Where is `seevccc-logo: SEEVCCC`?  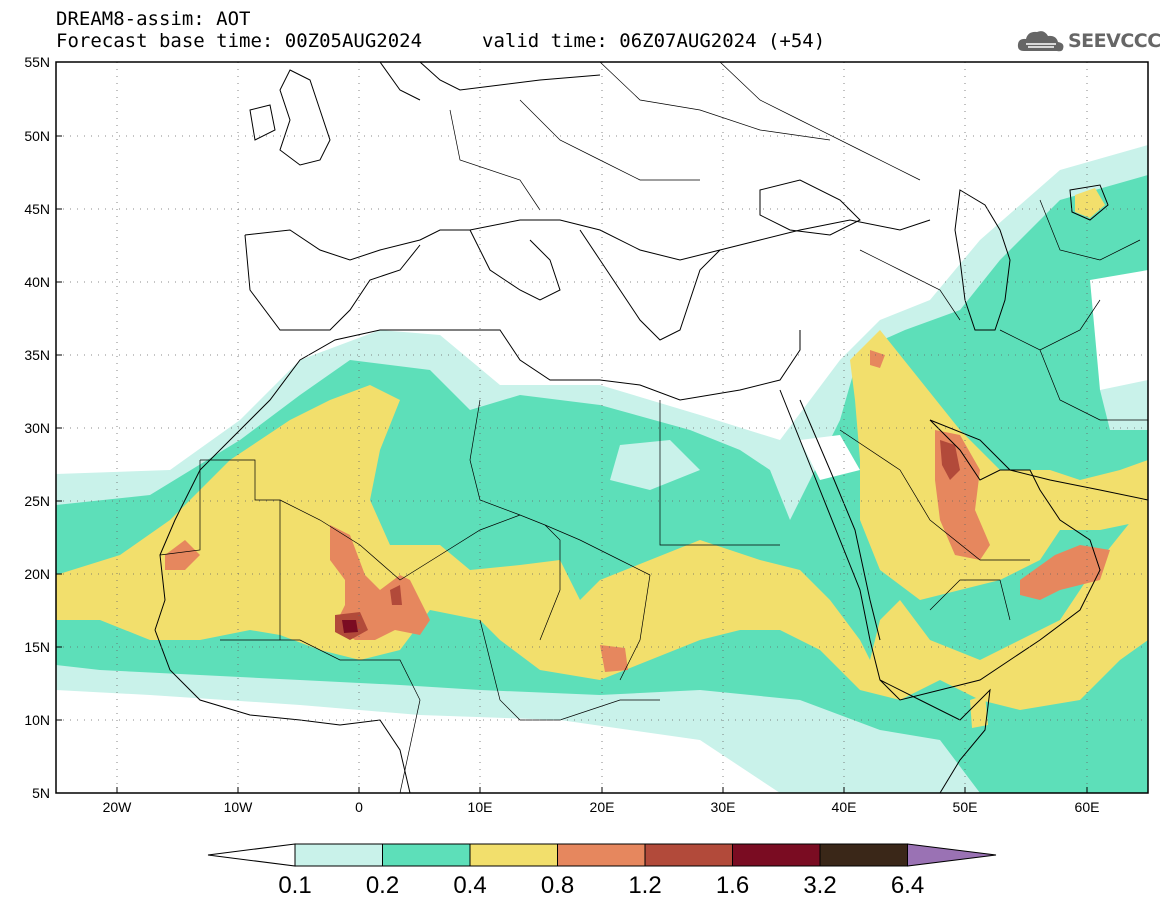 seevccc-logo: SEEVCCC is located at coordinates (1088, 41).